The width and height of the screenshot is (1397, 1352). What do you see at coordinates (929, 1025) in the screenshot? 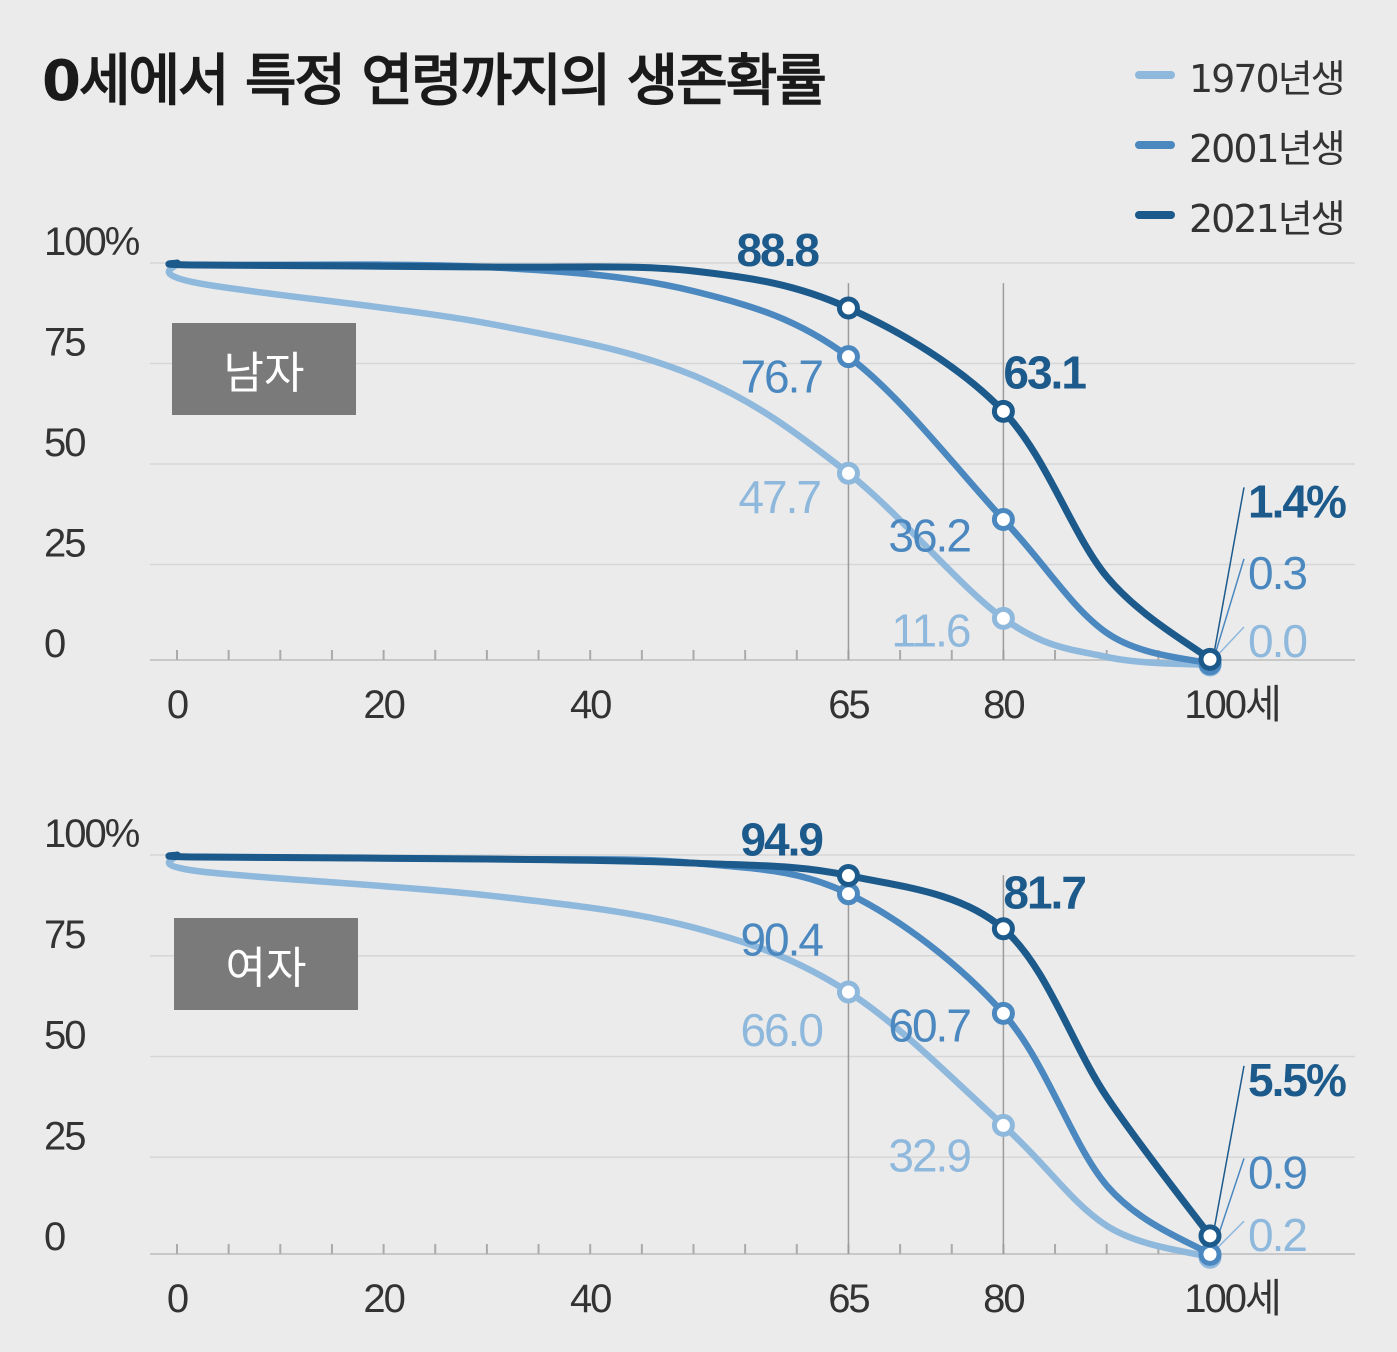
I see `female-data-label-2001년생-80: 60.7` at bounding box center [929, 1025].